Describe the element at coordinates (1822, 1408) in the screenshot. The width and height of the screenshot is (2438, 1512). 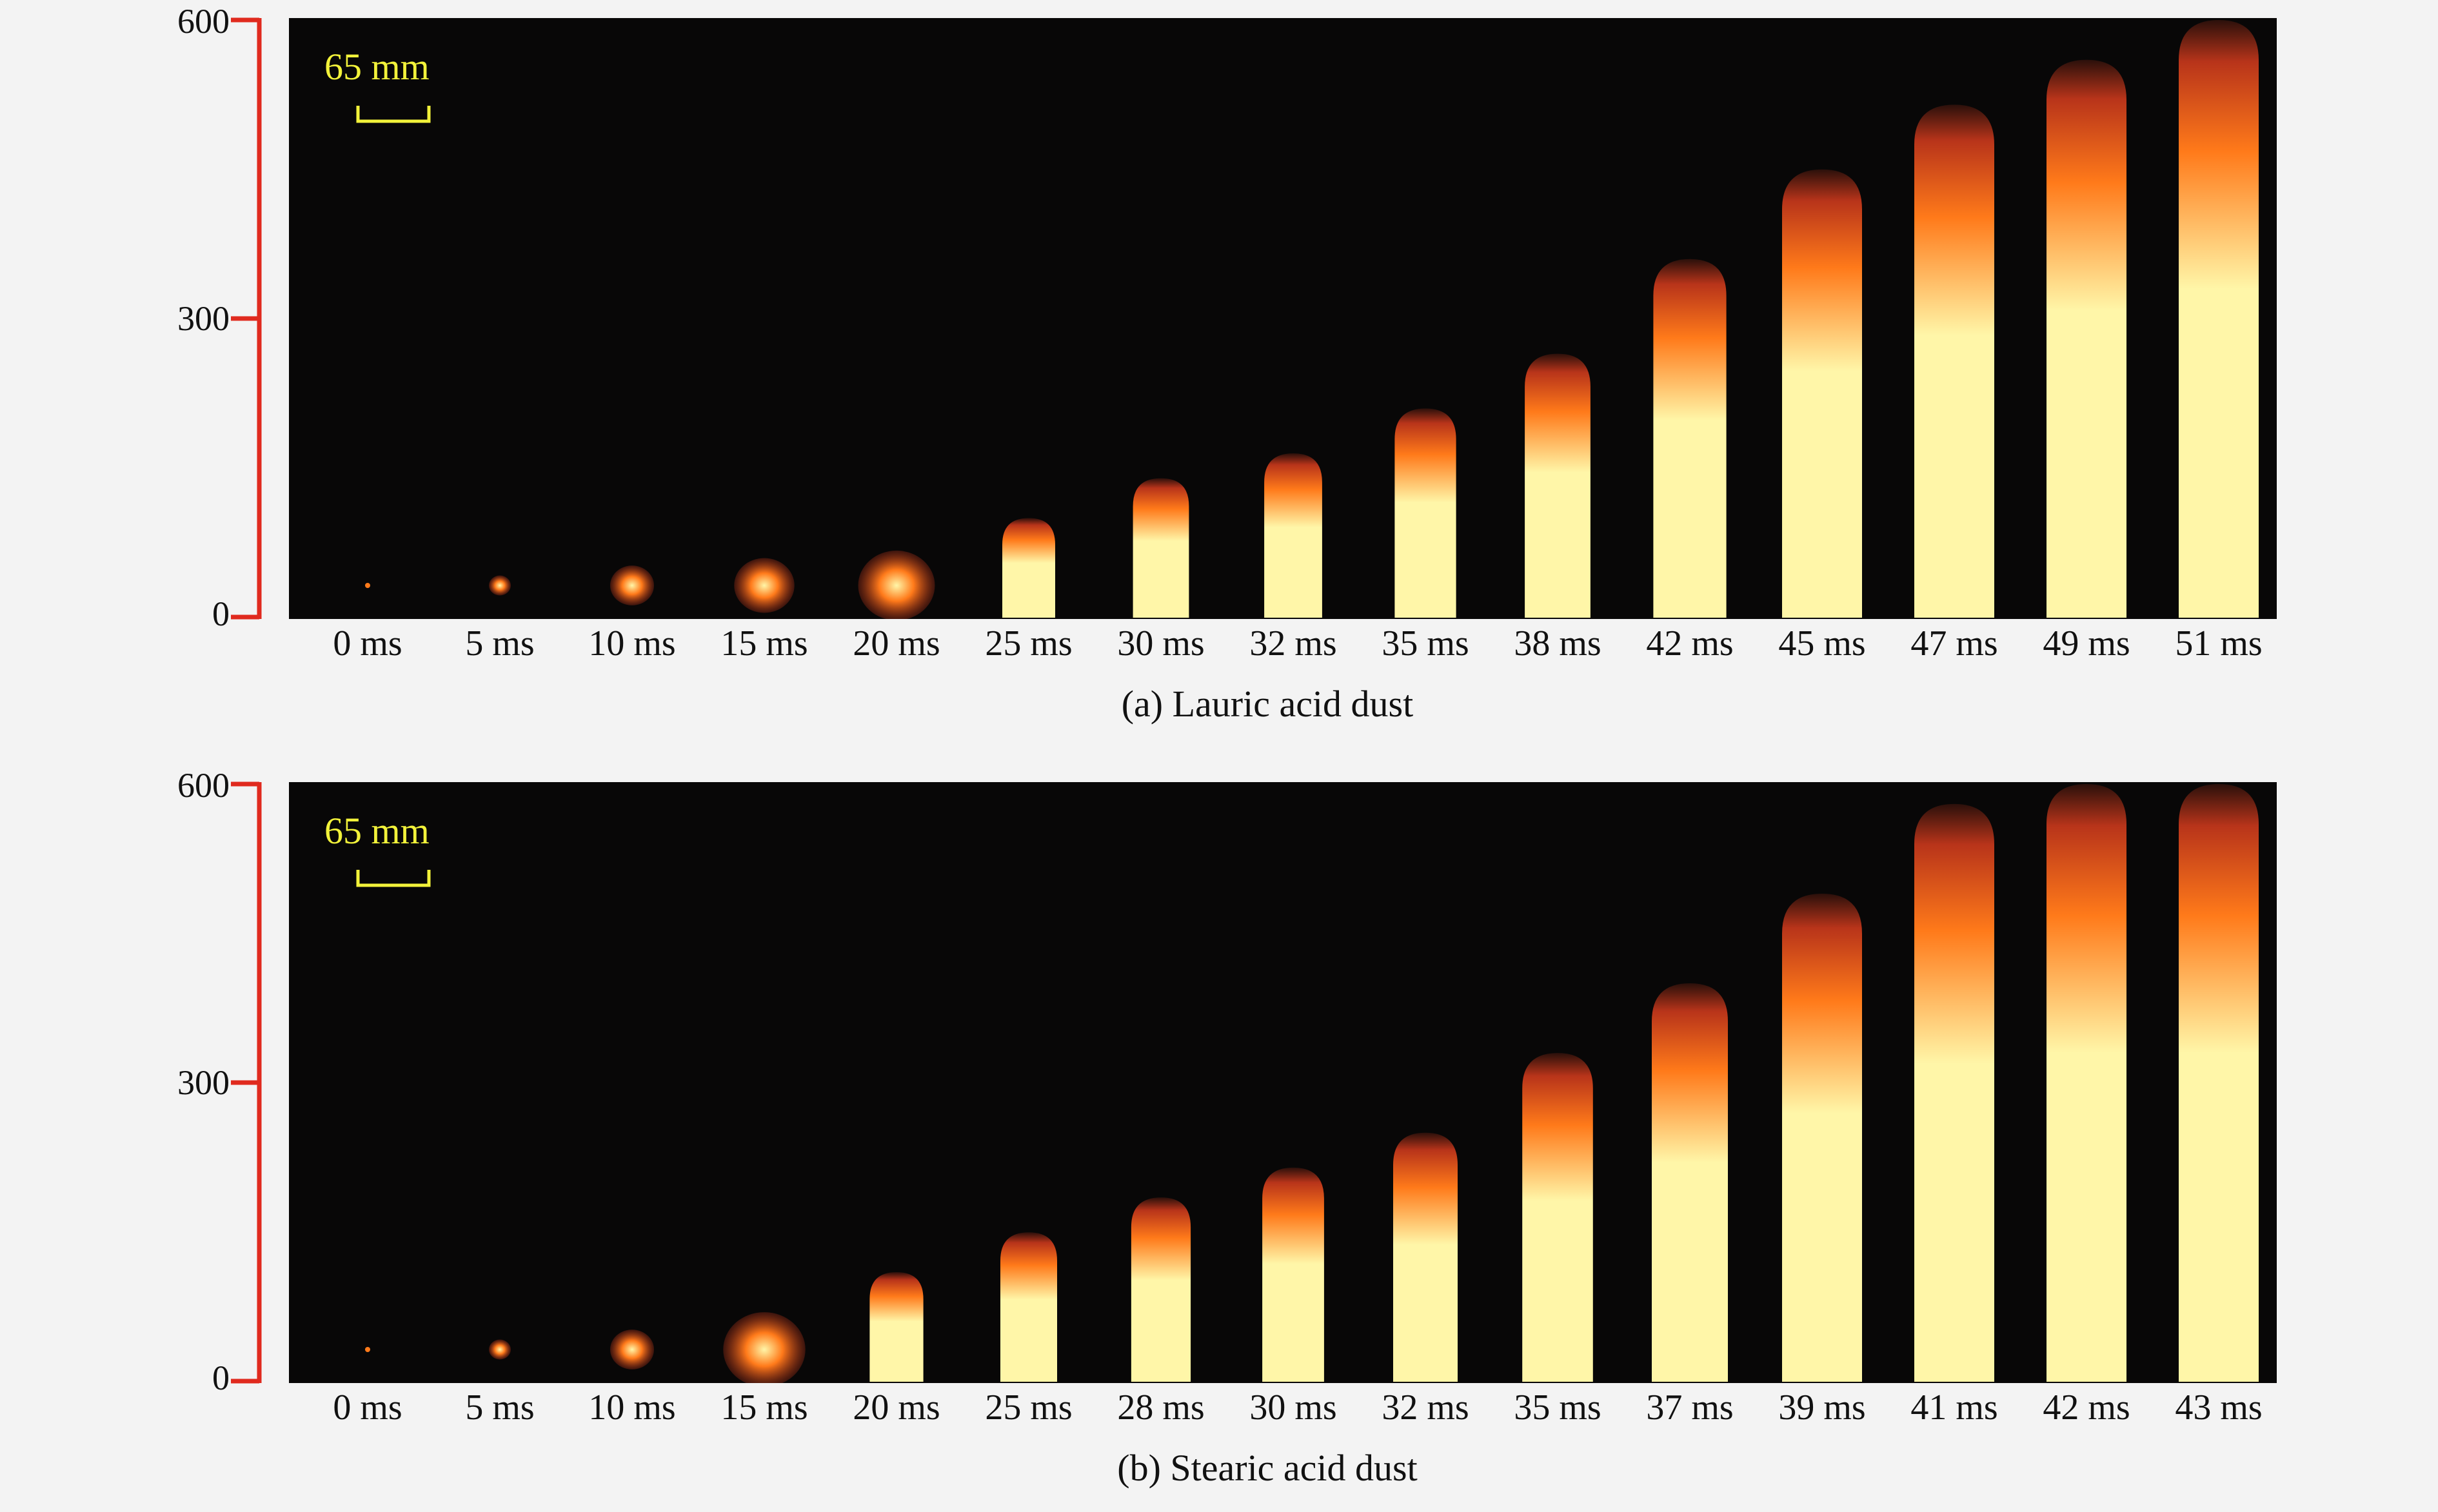
I see `frame-time-label: 39 ms` at that location.